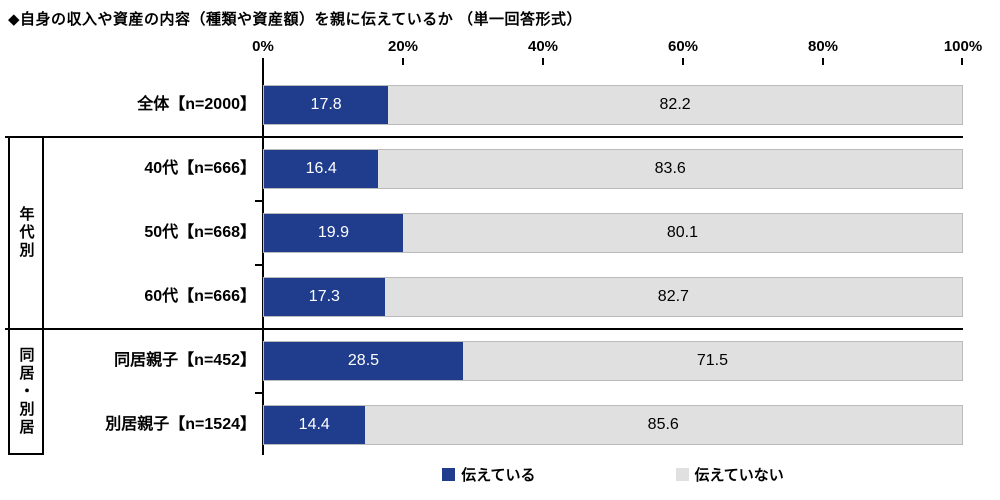 This screenshot has width=1000, height=500. Describe the element at coordinates (449, 474) in the screenshot. I see `legend-swatch-yes` at that location.